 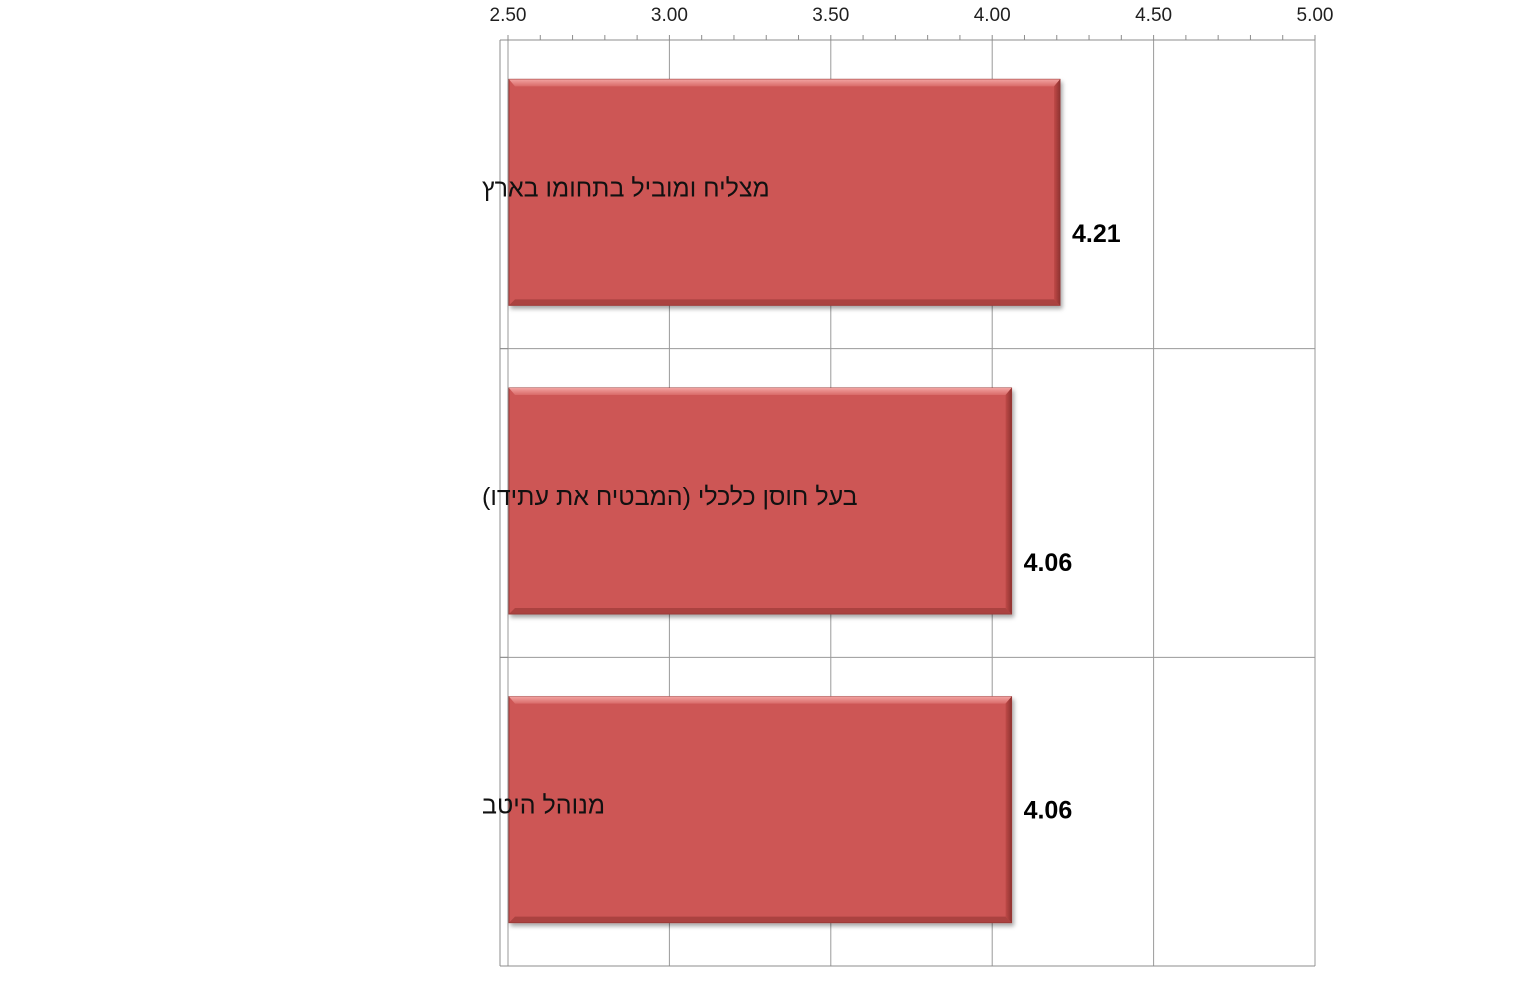 What do you see at coordinates (1096, 234) in the screenshot?
I see `value-label: 4.21` at bounding box center [1096, 234].